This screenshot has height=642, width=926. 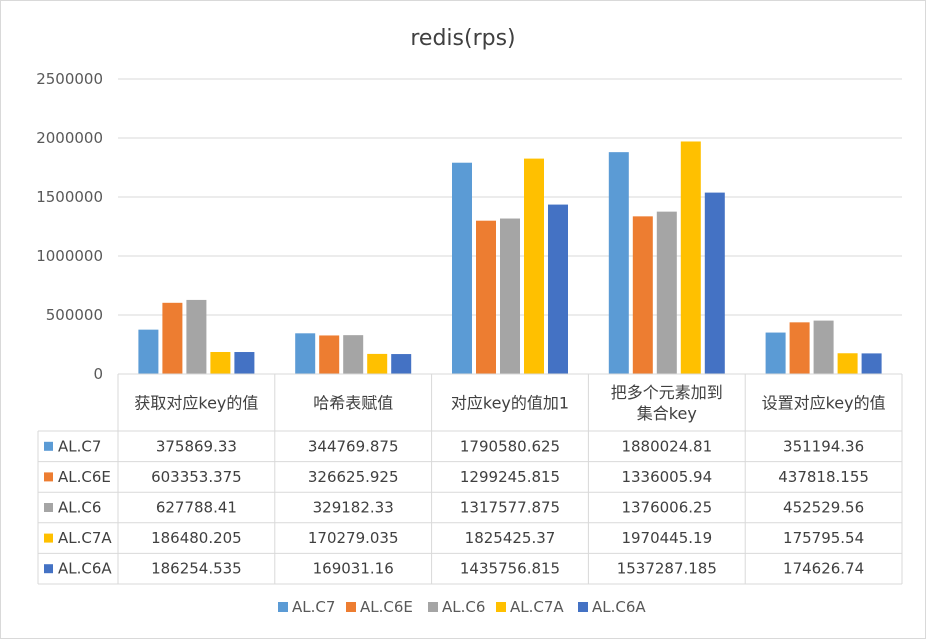 I want to click on table-cell-value: 329182.33, so click(x=353, y=508).